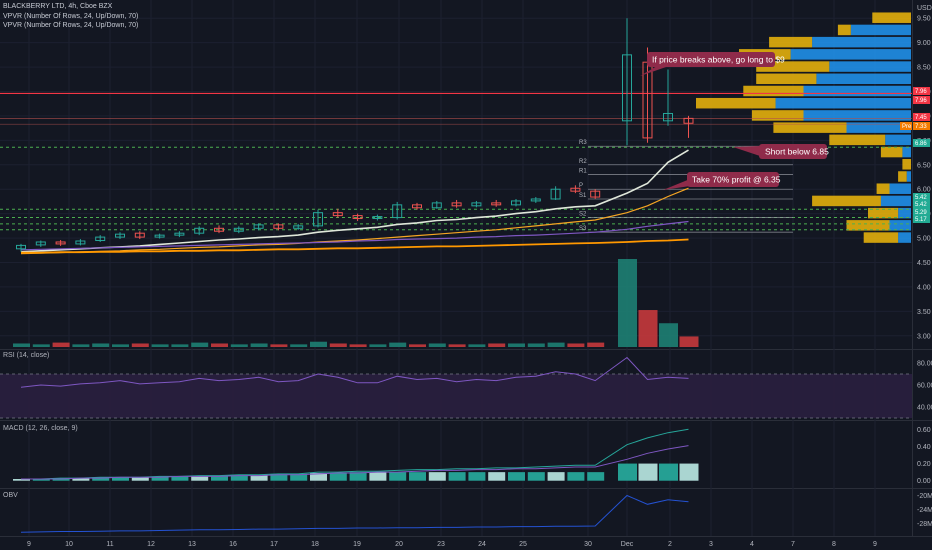 This screenshot has width=932, height=550. I want to click on time-axis-label: 16, so click(233, 544).